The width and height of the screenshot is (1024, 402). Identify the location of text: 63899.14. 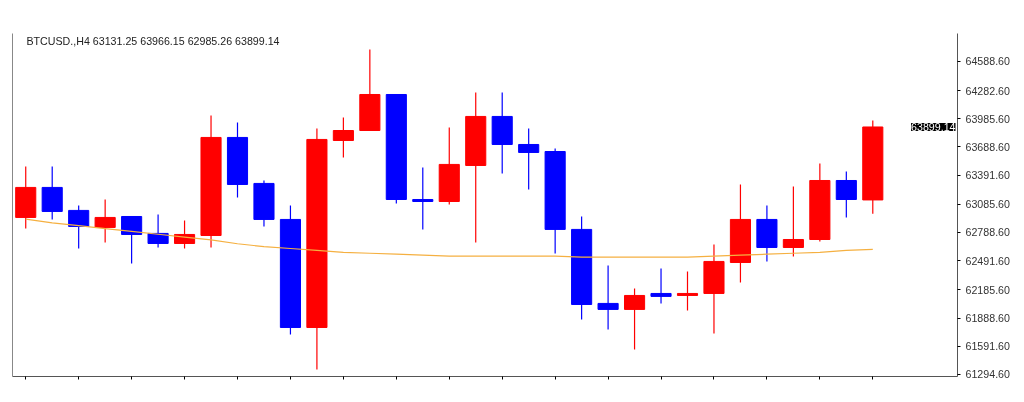
(933, 126).